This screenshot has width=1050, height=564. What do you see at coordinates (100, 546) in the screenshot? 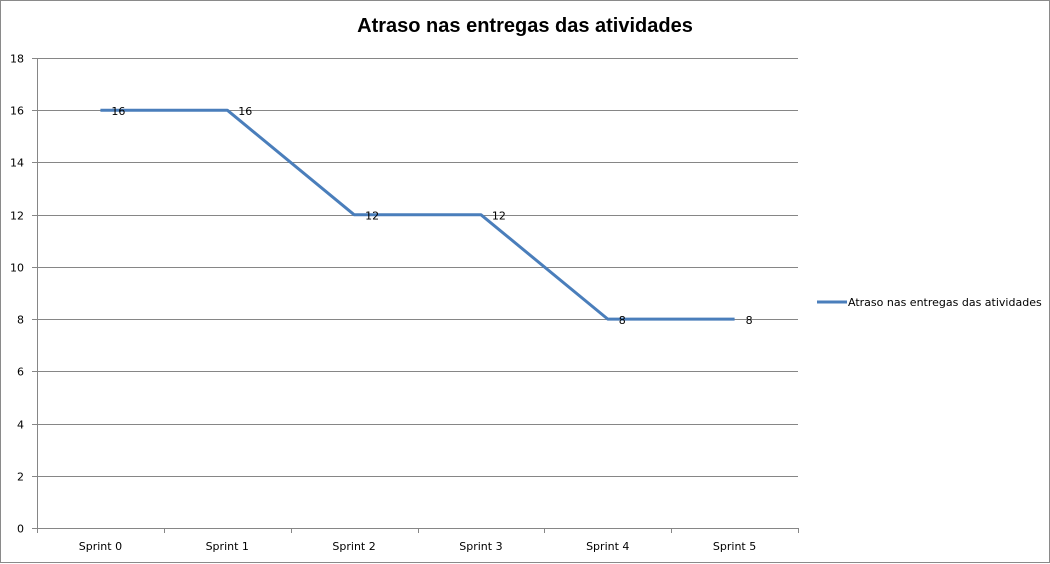
I see `x-tick-label: Sprint 0` at bounding box center [100, 546].